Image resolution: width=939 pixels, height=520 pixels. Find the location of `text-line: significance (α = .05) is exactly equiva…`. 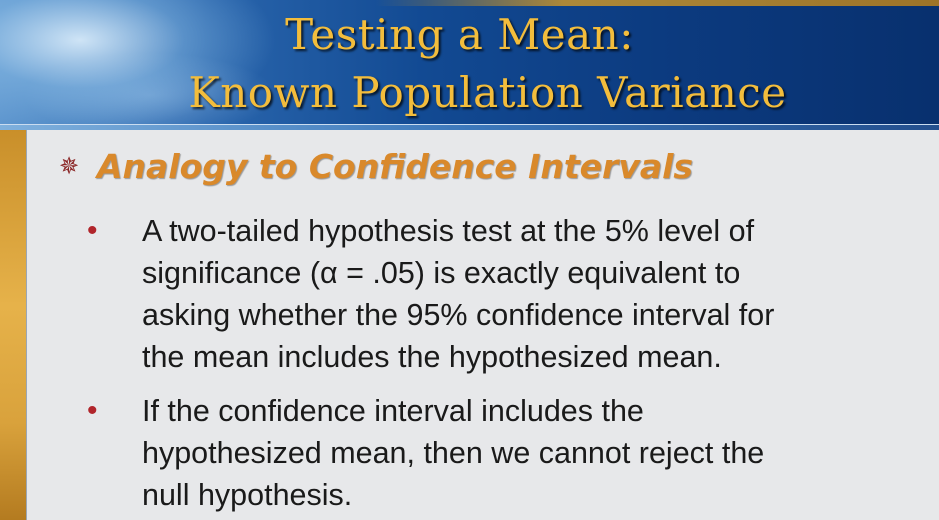

text-line: significance (α = .05) is exactly equiva… is located at coordinates (441, 273).